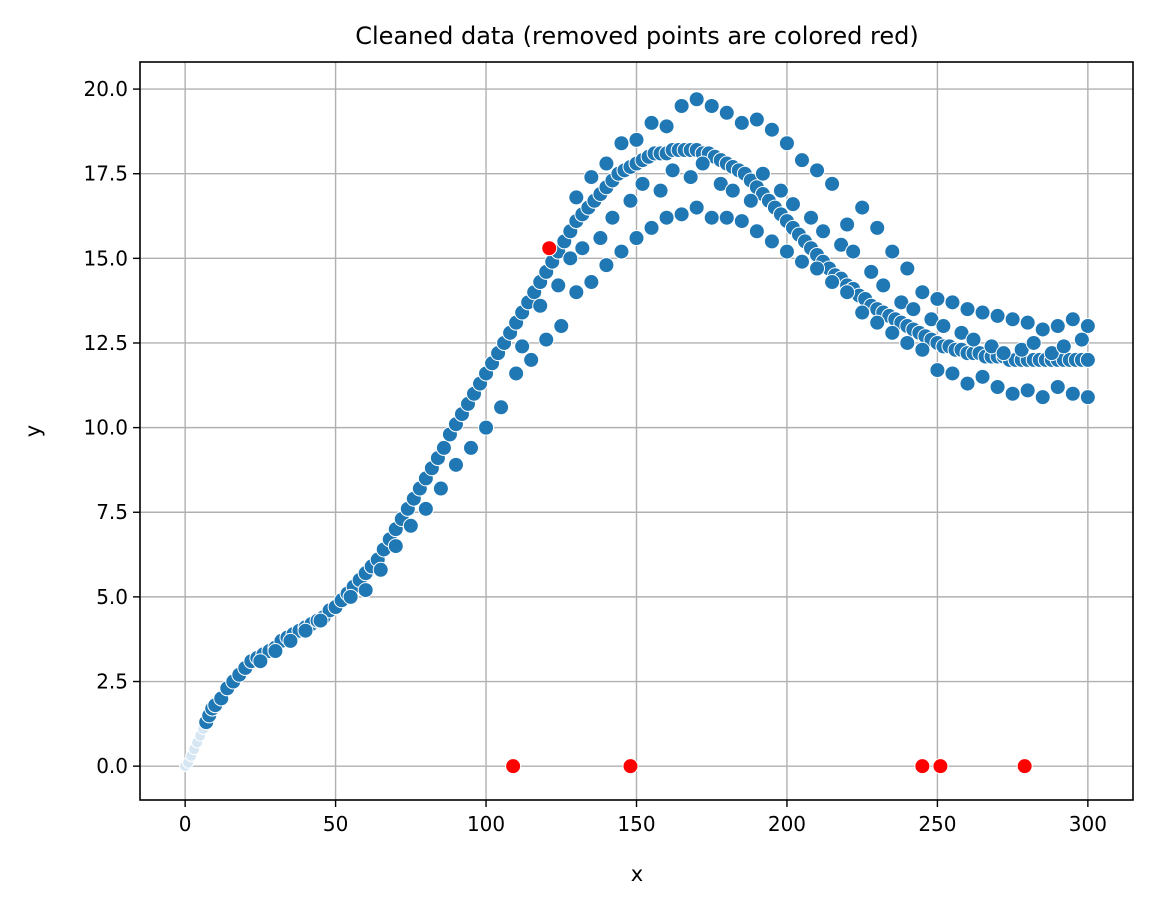 This screenshot has height=908, width=1152. Describe the element at coordinates (105, 343) in the screenshot. I see `y-tick-label: 12.5` at that location.